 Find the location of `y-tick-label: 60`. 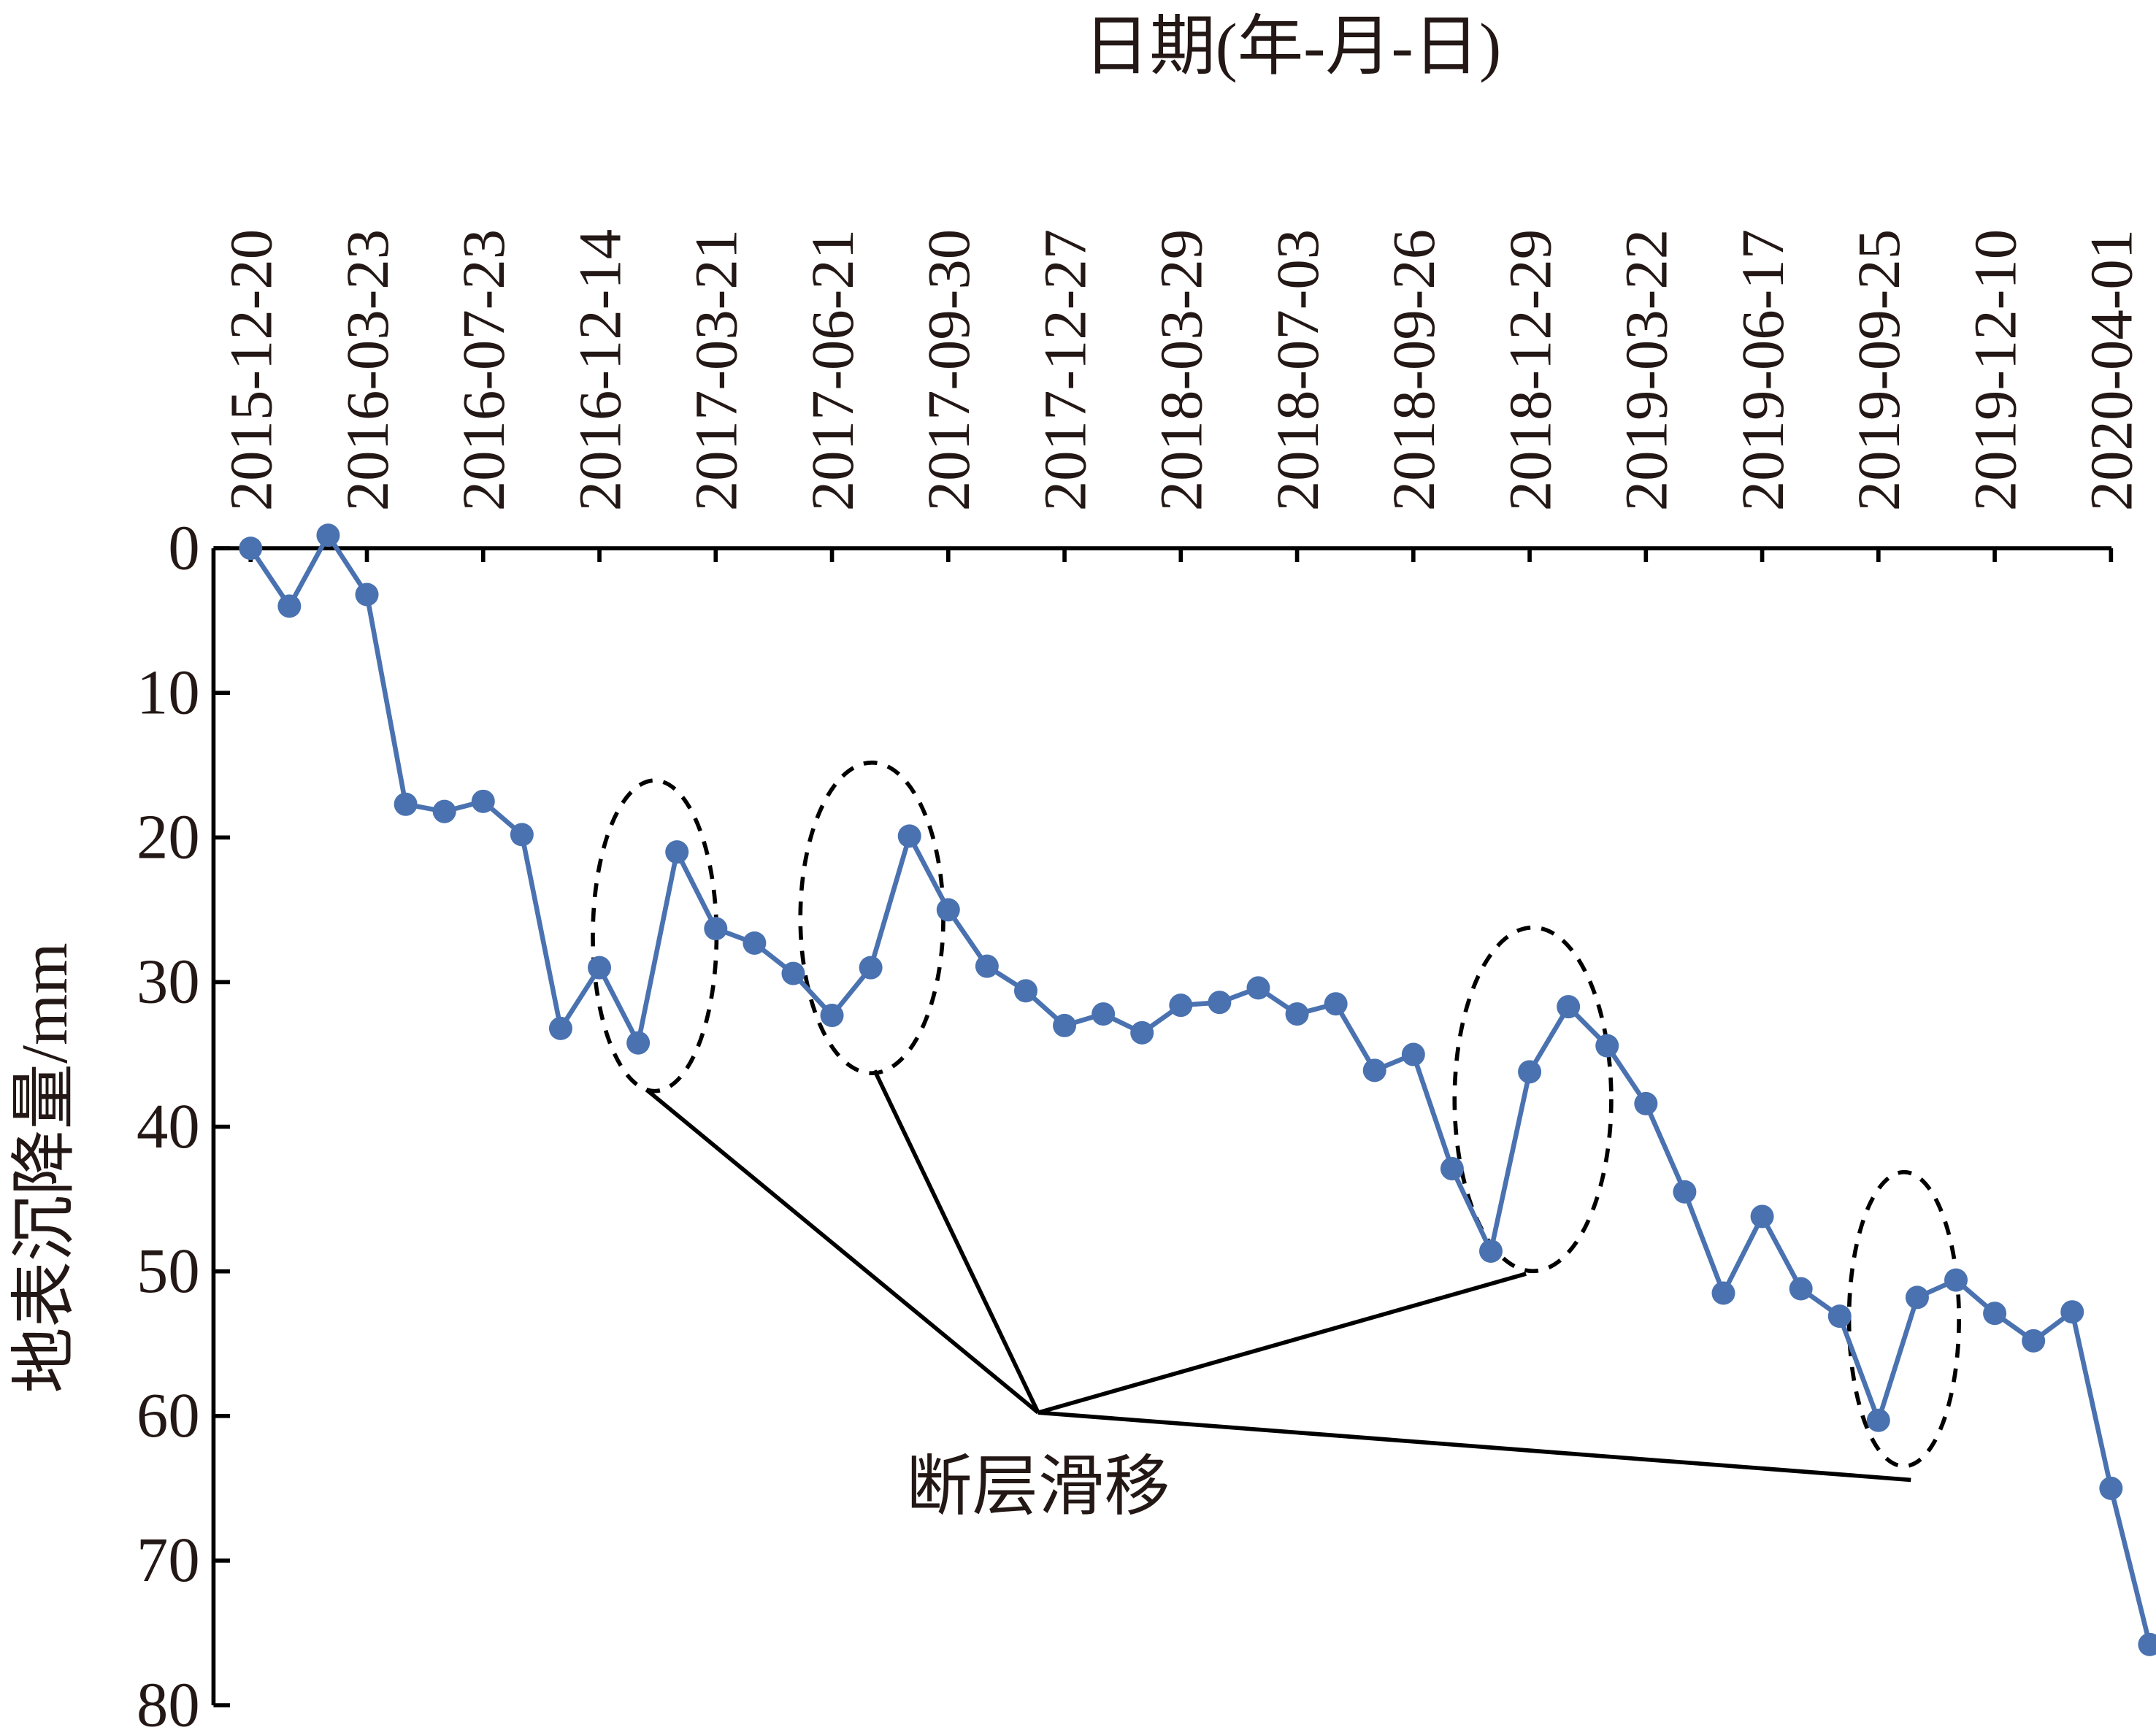

y-tick-label: 60 is located at coordinates (168, 1415).